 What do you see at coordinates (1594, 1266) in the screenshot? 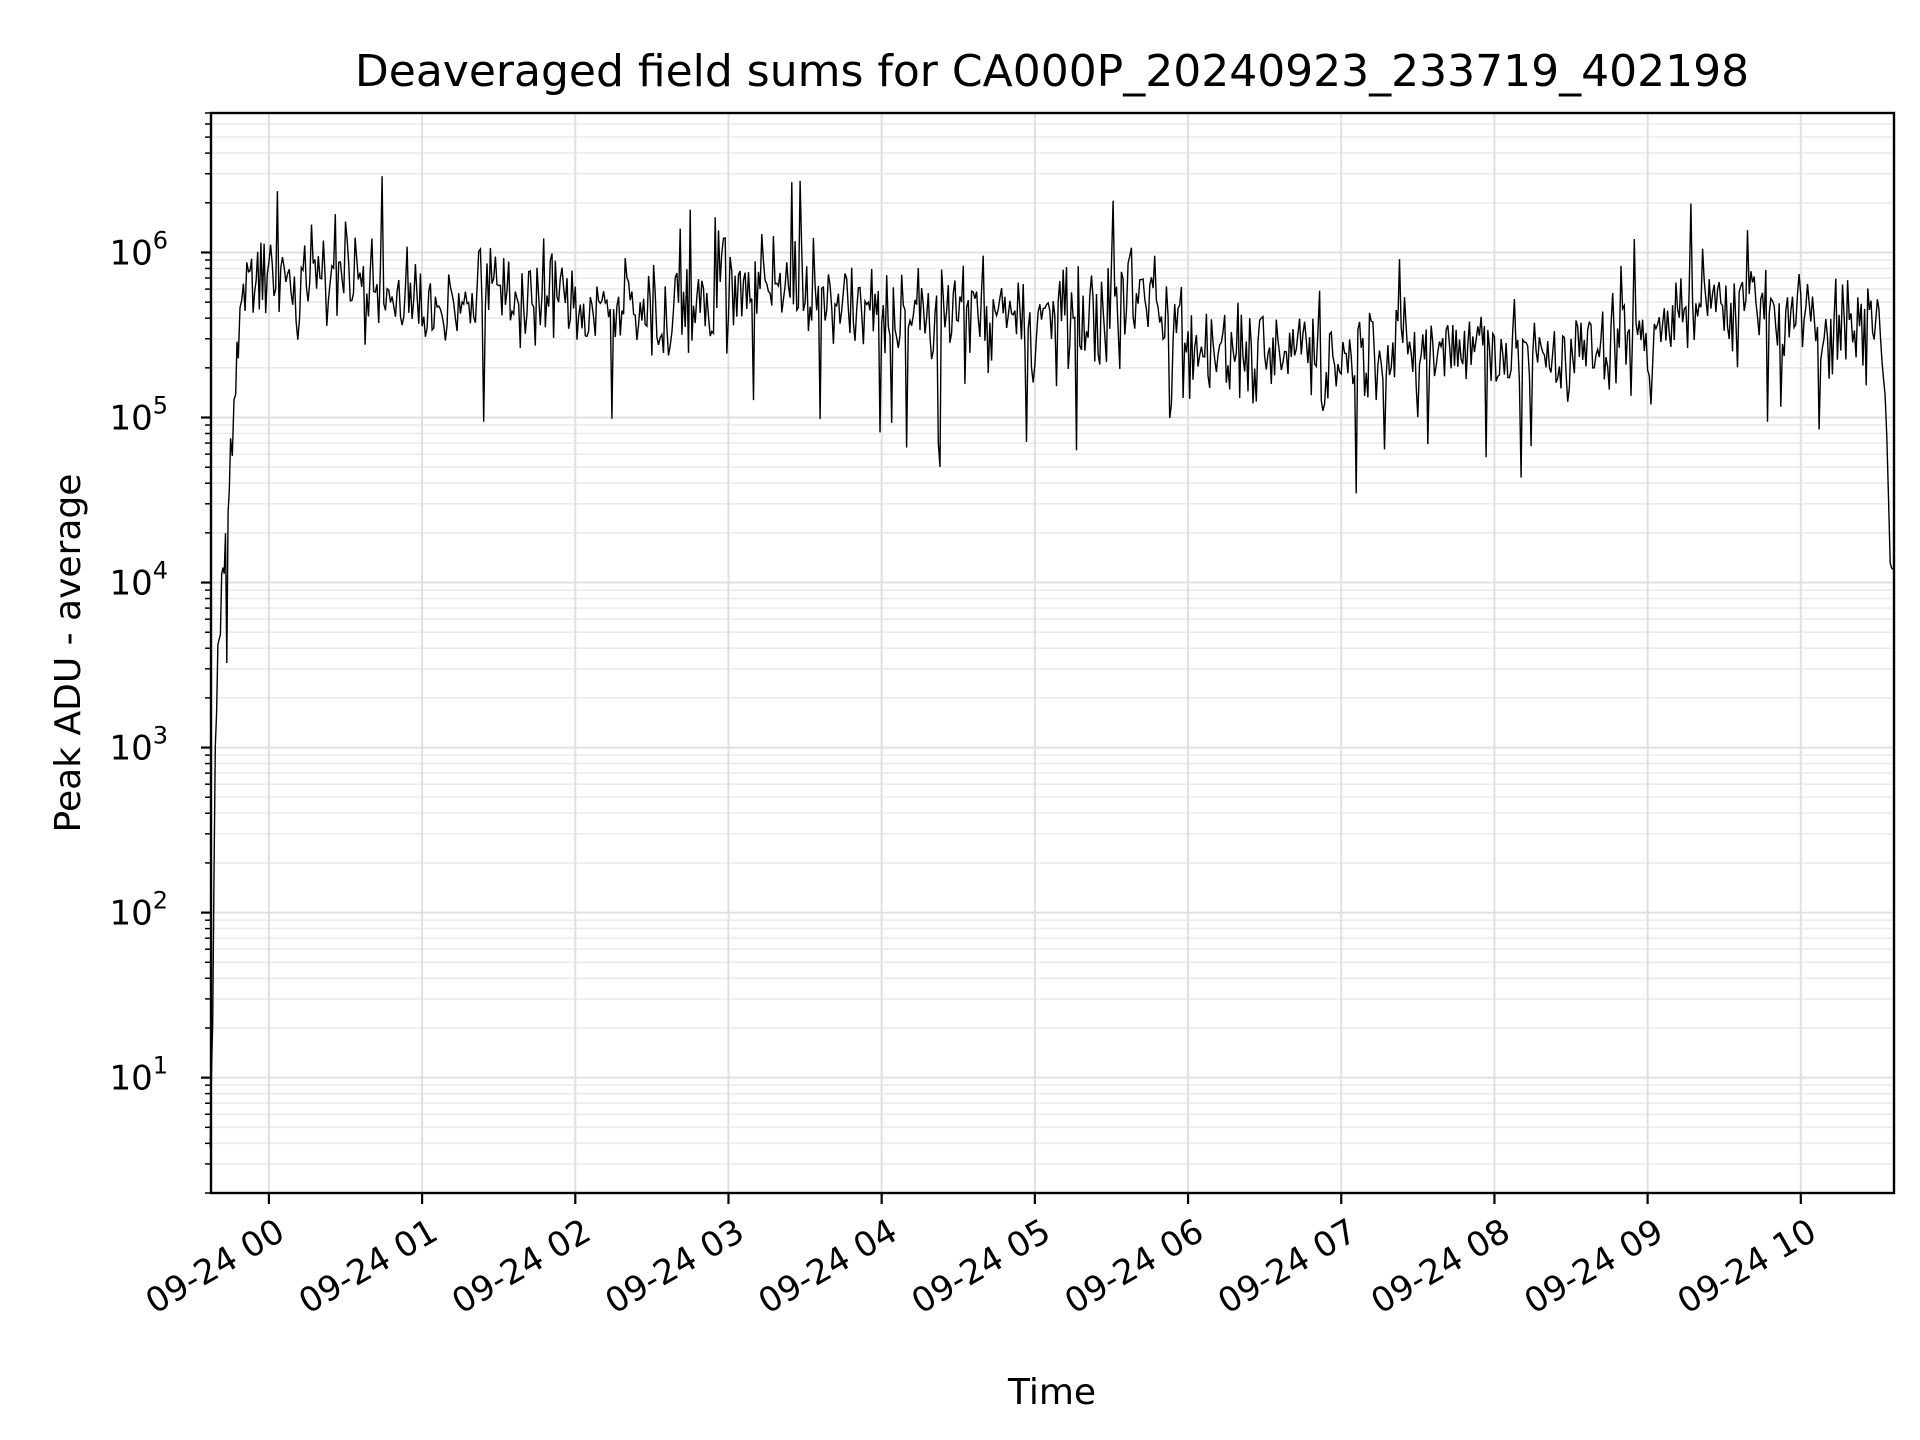
I see `x-tick-label: 09-24 09` at bounding box center [1594, 1266].